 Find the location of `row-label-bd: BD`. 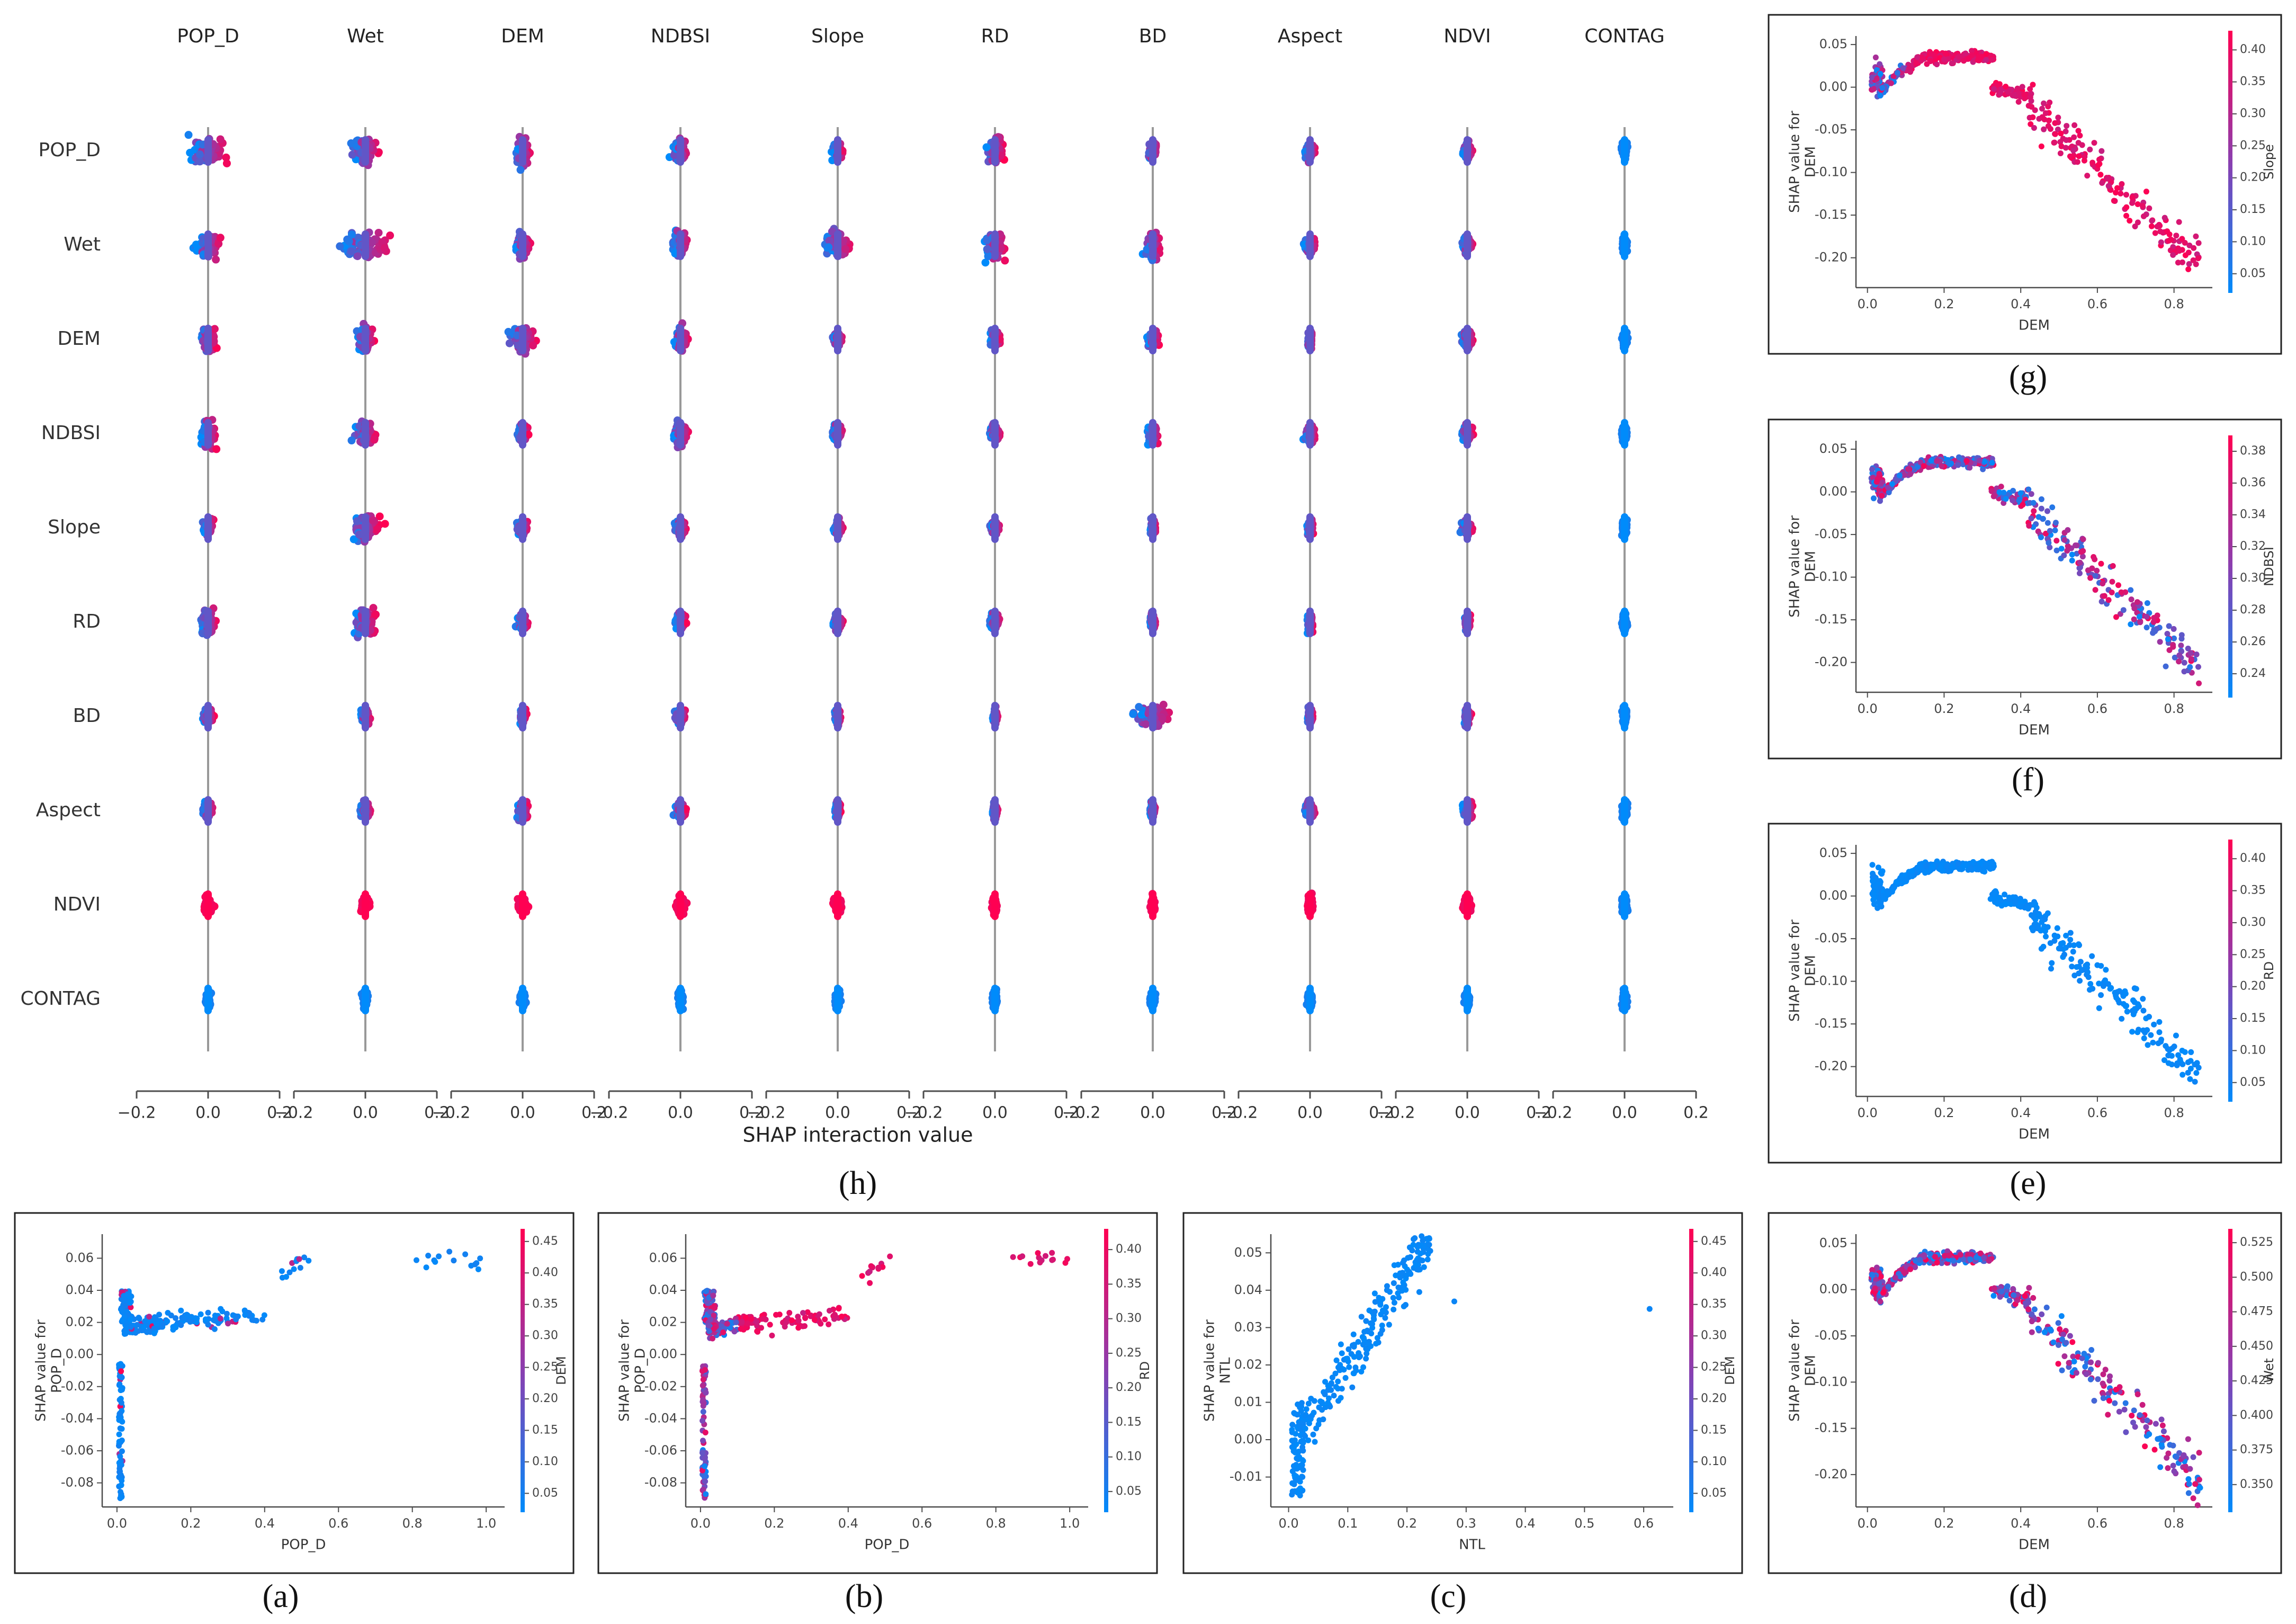

row-label-bd: BD is located at coordinates (87, 716).